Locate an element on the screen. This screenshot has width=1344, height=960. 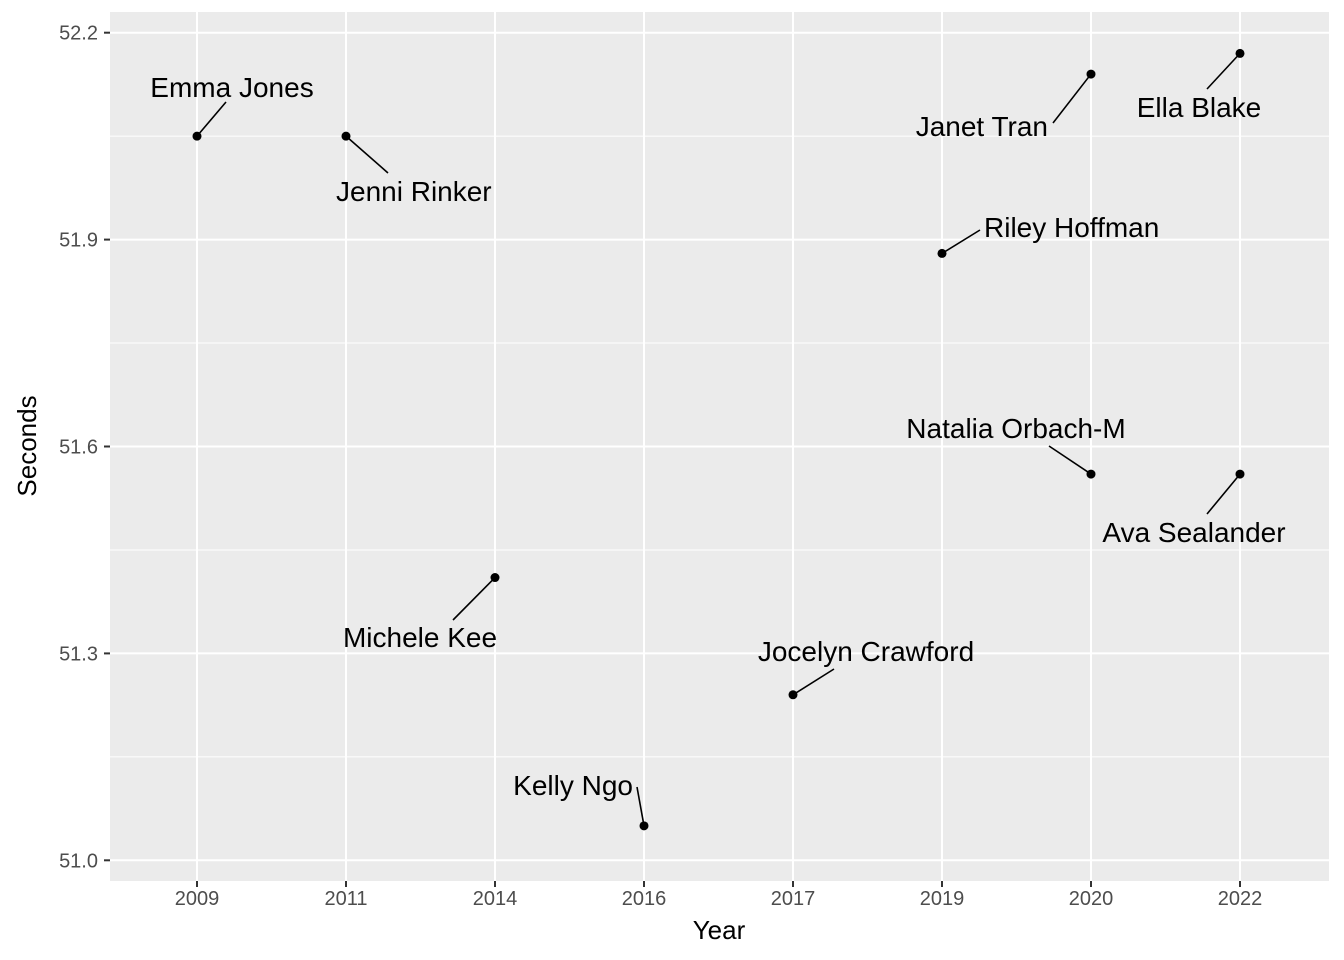
x-tick-label: 2014 is located at coordinates (495, 899).